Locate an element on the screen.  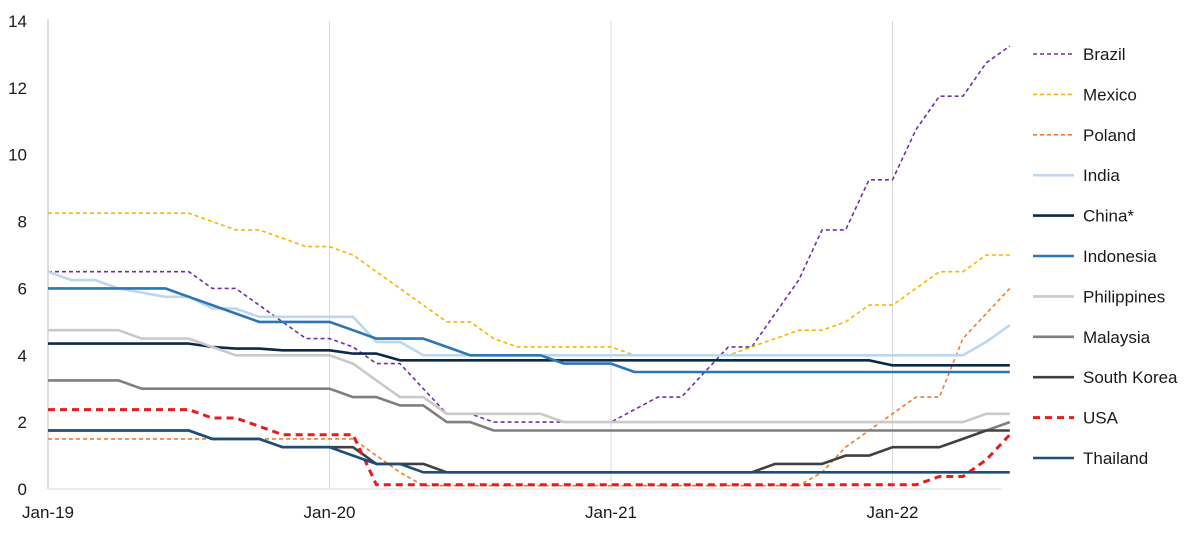
legend-label-usa: USA is located at coordinates (1101, 418).